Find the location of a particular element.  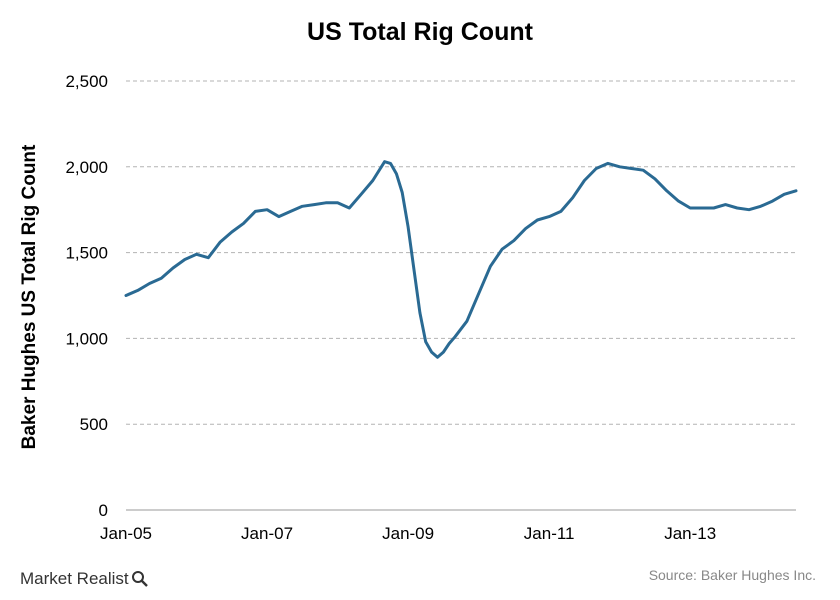

x-tick-labels: Jan-05 Jan-07 Jan-09 Jan-11 Jan-13 is located at coordinates (408, 533).